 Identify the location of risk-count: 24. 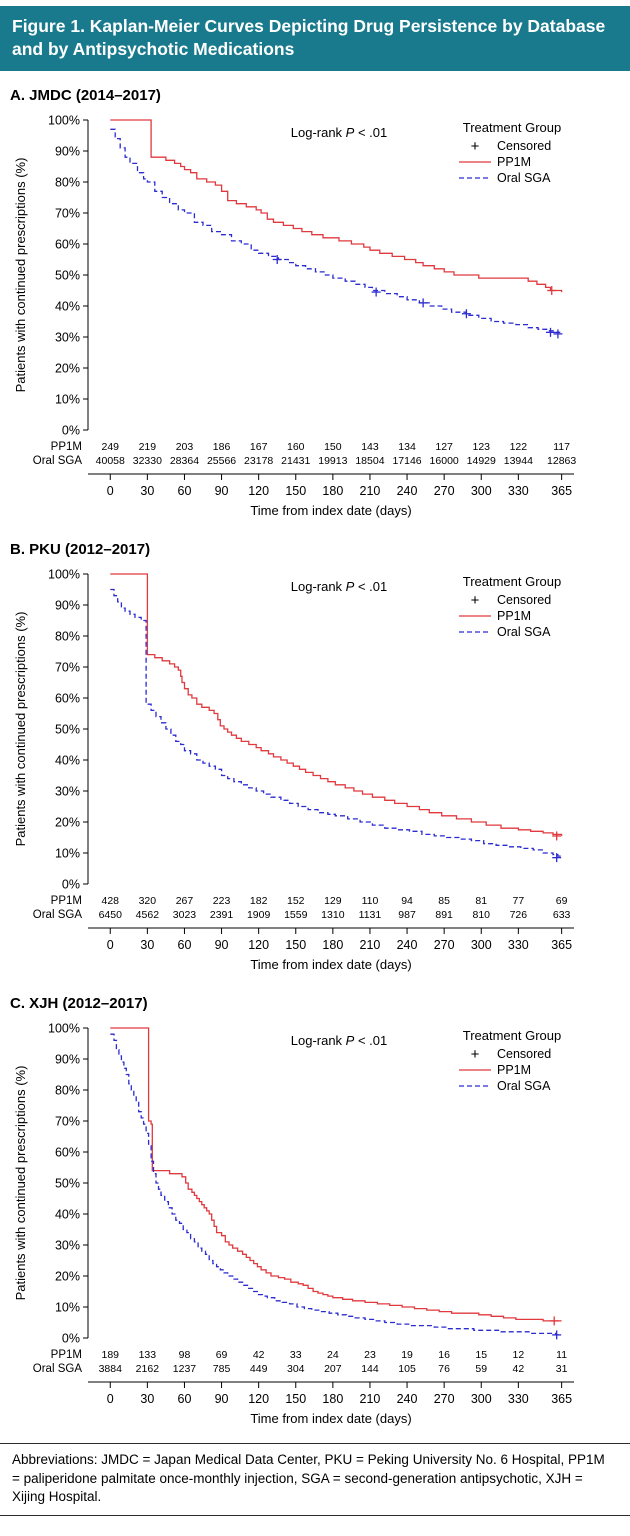
(333, 1355).